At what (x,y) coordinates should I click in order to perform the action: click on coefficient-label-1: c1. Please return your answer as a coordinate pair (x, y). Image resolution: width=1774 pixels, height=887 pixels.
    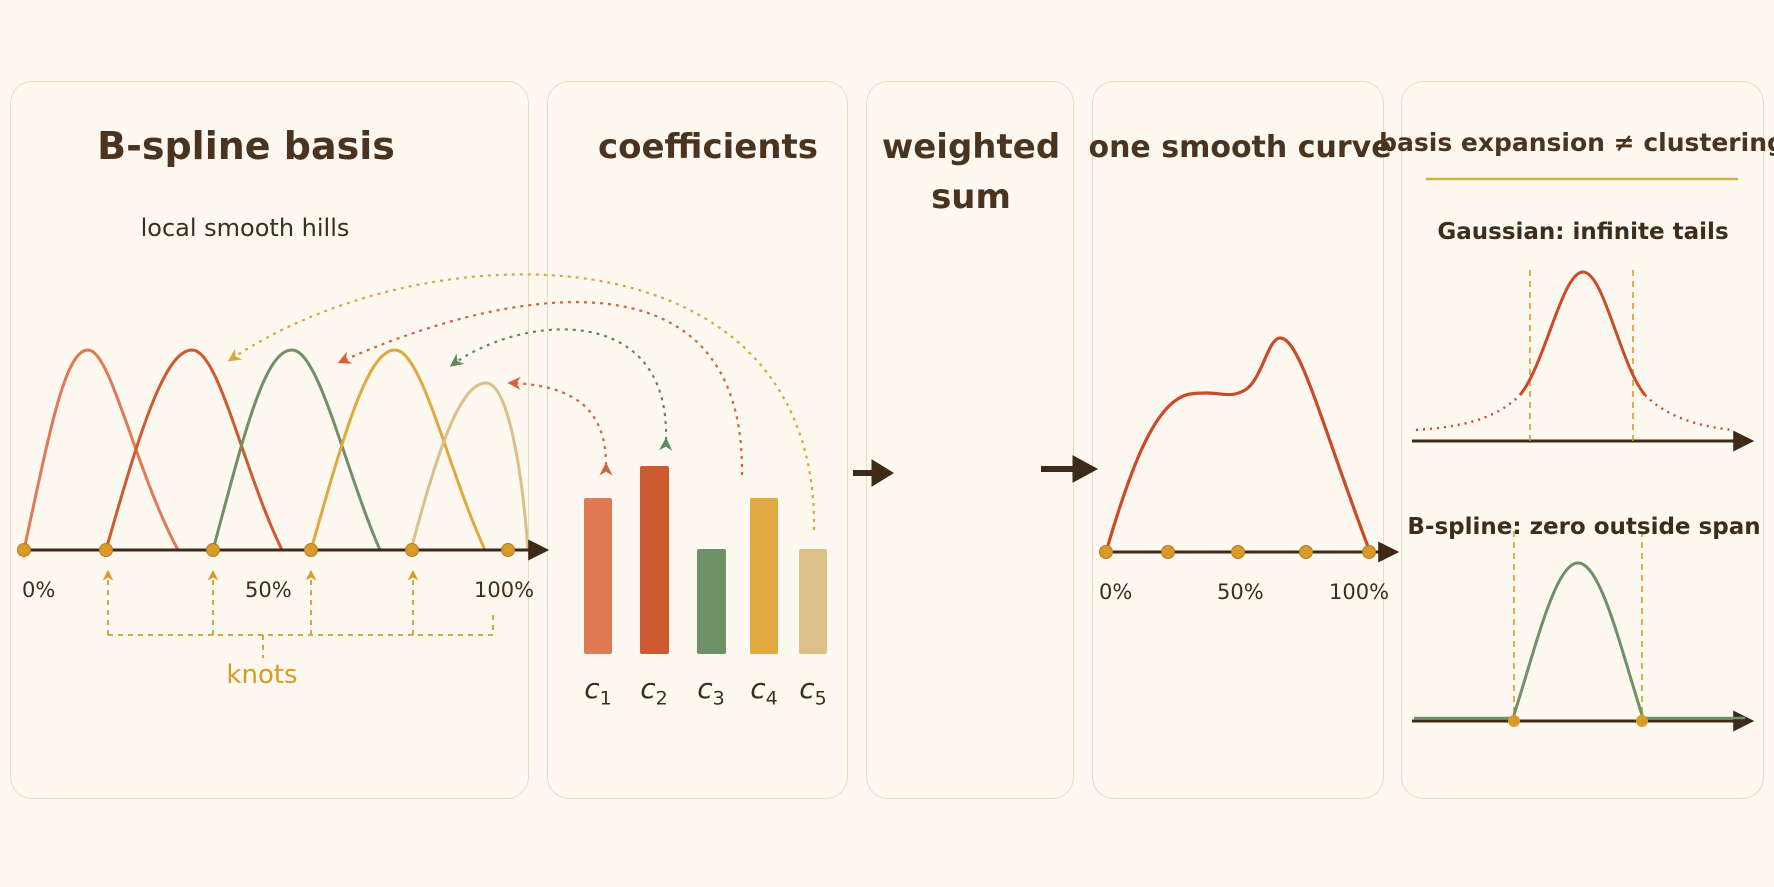
    Looking at the image, I should click on (598, 691).